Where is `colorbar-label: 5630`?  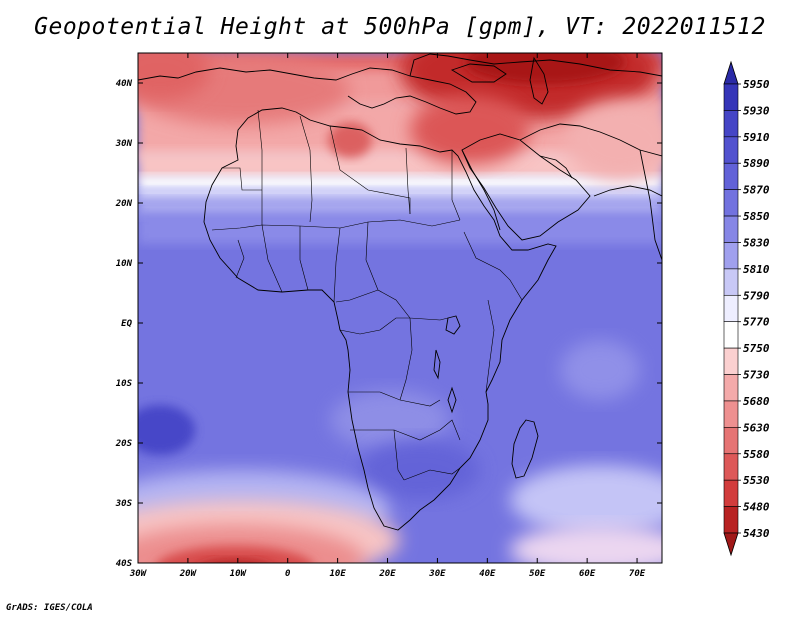 colorbar-label: 5630 is located at coordinates (756, 427).